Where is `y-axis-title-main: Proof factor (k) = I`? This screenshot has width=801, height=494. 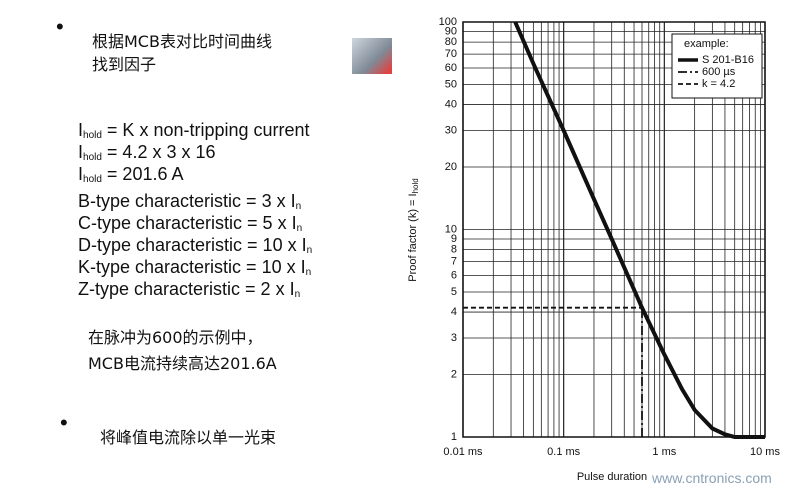
y-axis-title-main: Proof factor (k) = I is located at coordinates (413, 237).